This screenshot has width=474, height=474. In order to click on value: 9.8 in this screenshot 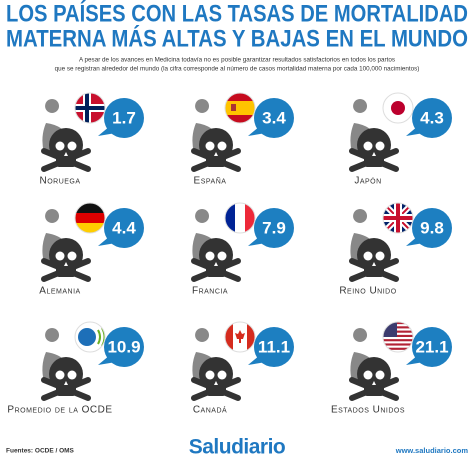, I will do `click(432, 227)`.